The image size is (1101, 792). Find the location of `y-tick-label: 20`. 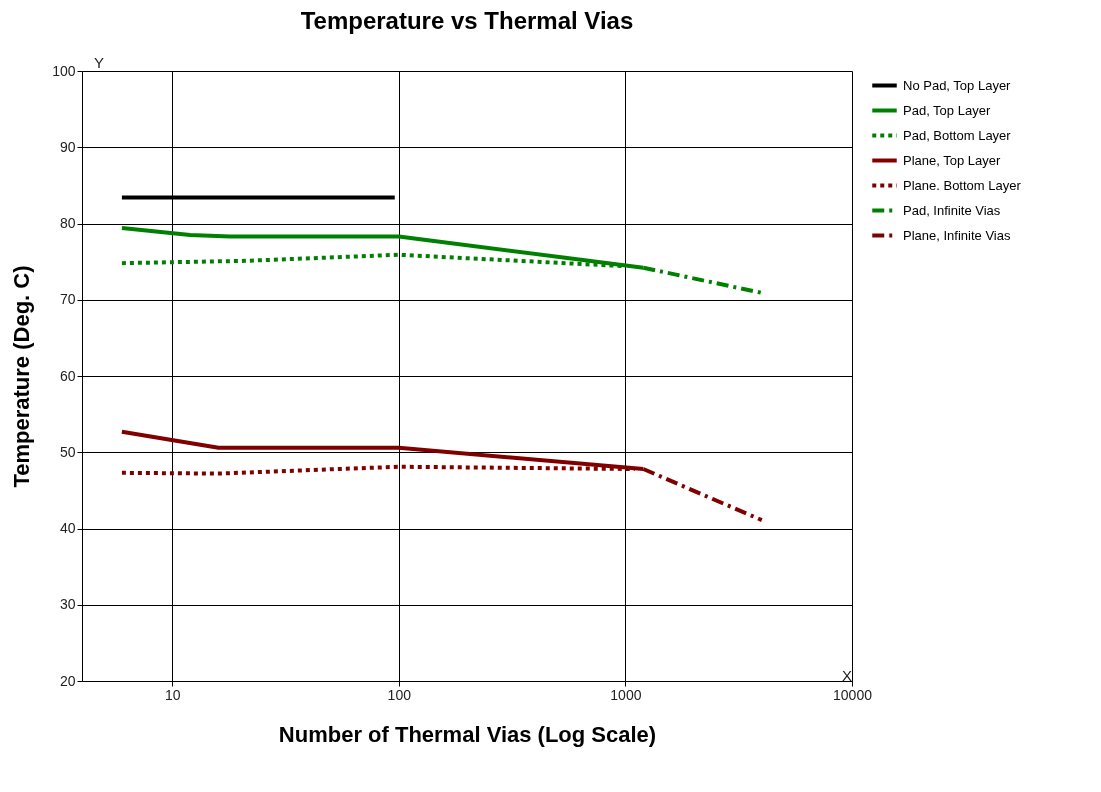

y-tick-label: 20 is located at coordinates (67, 680).